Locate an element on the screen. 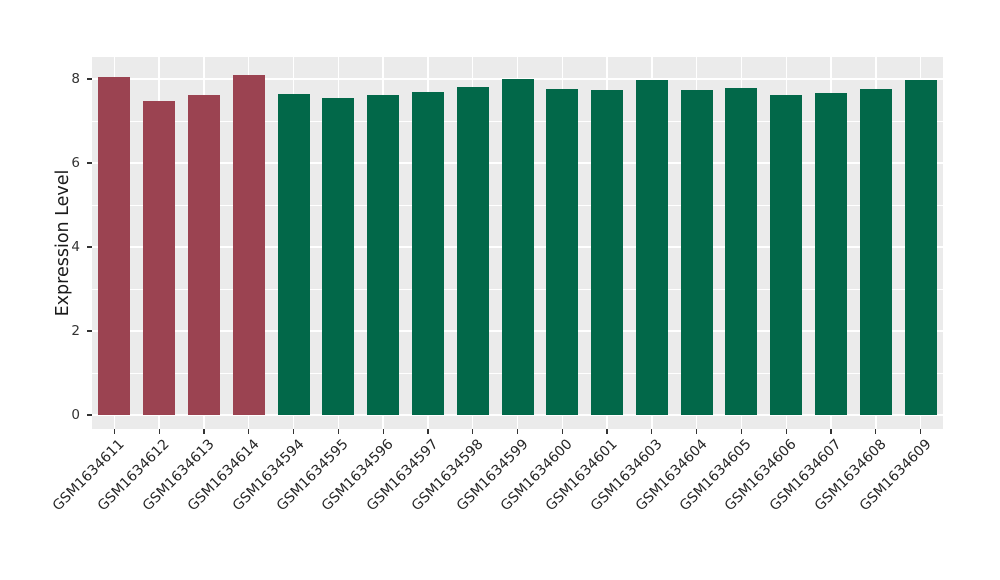  y-tick-label: 8 is located at coordinates (75, 78).